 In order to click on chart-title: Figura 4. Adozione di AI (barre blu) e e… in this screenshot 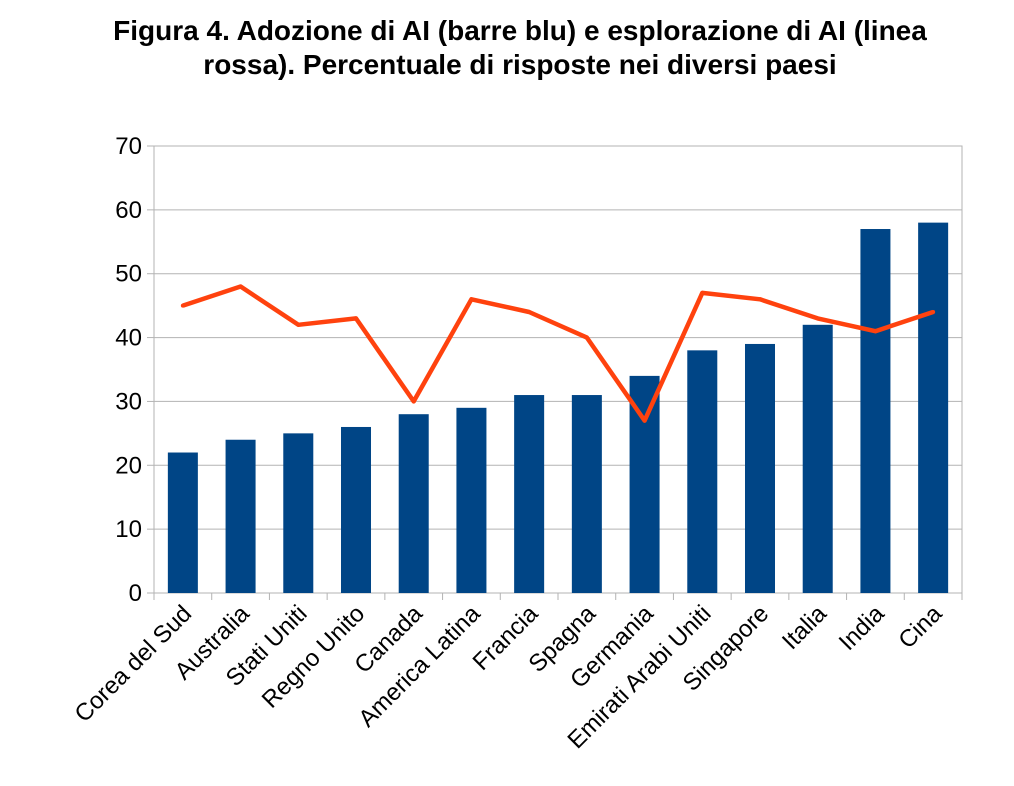, I will do `click(520, 47)`.